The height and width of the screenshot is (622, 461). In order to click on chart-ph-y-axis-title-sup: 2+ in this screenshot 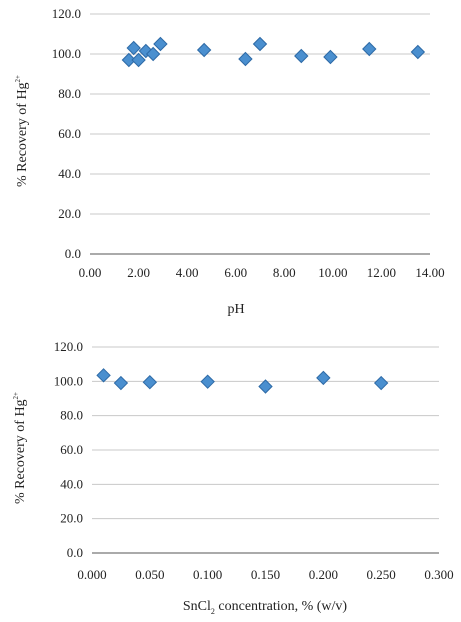, I will do `click(18, 79)`.